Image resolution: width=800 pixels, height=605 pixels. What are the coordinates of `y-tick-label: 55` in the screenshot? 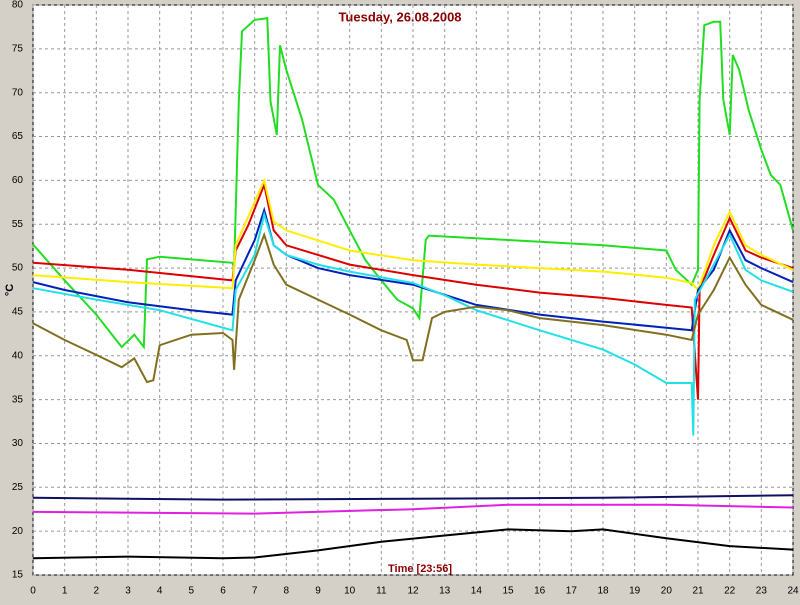 It's located at (18, 224).